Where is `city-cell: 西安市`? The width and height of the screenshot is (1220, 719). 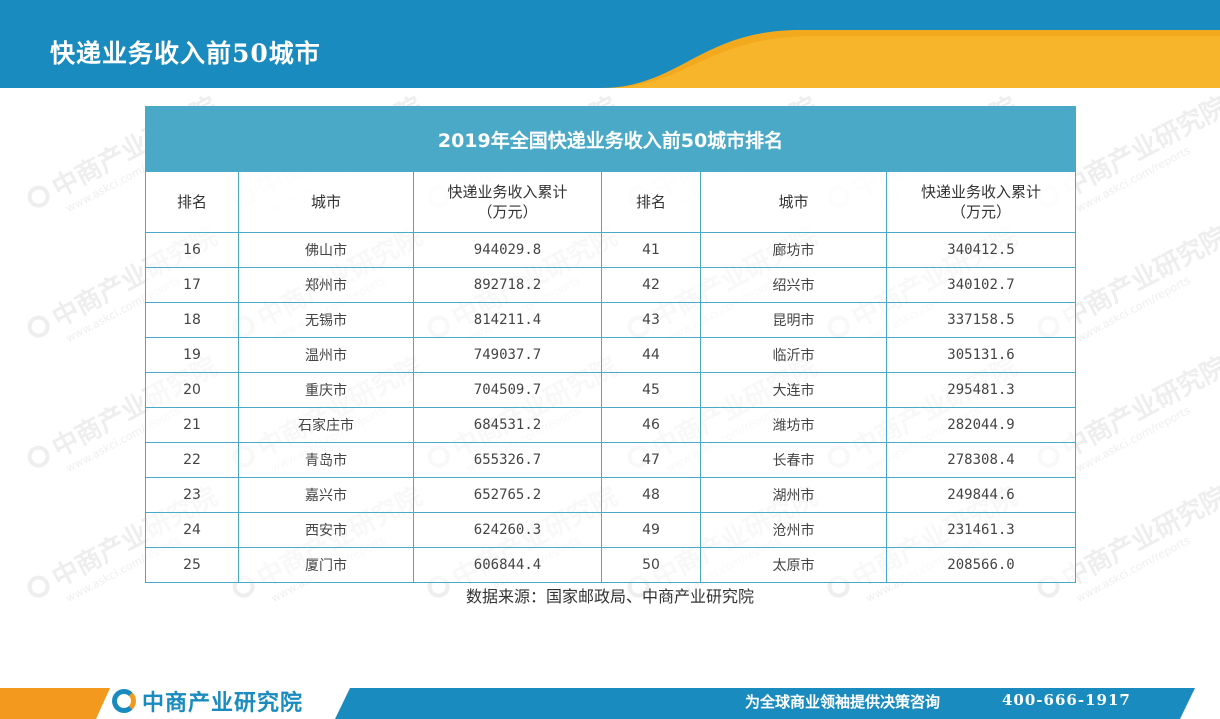
city-cell: 西安市 is located at coordinates (326, 530).